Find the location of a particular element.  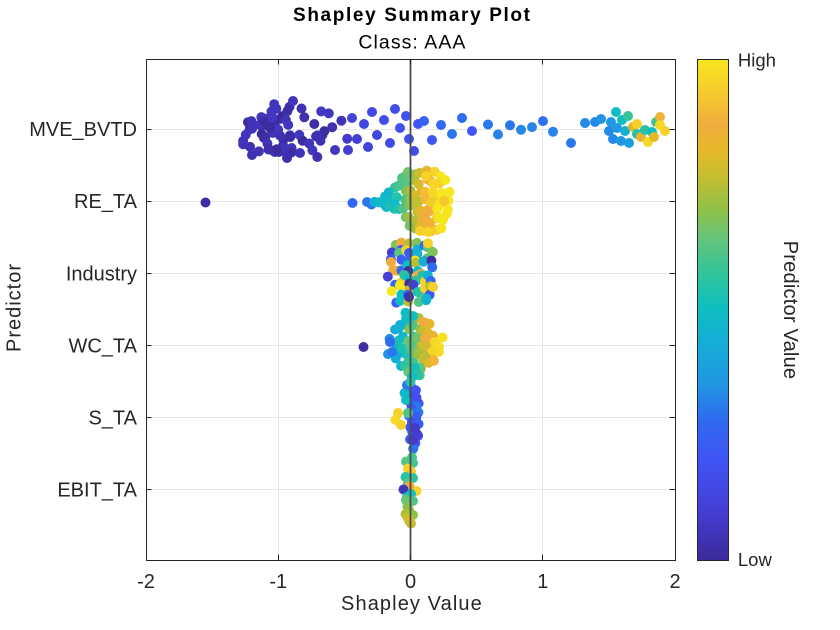

svg-text: 1 is located at coordinates (542, 582).